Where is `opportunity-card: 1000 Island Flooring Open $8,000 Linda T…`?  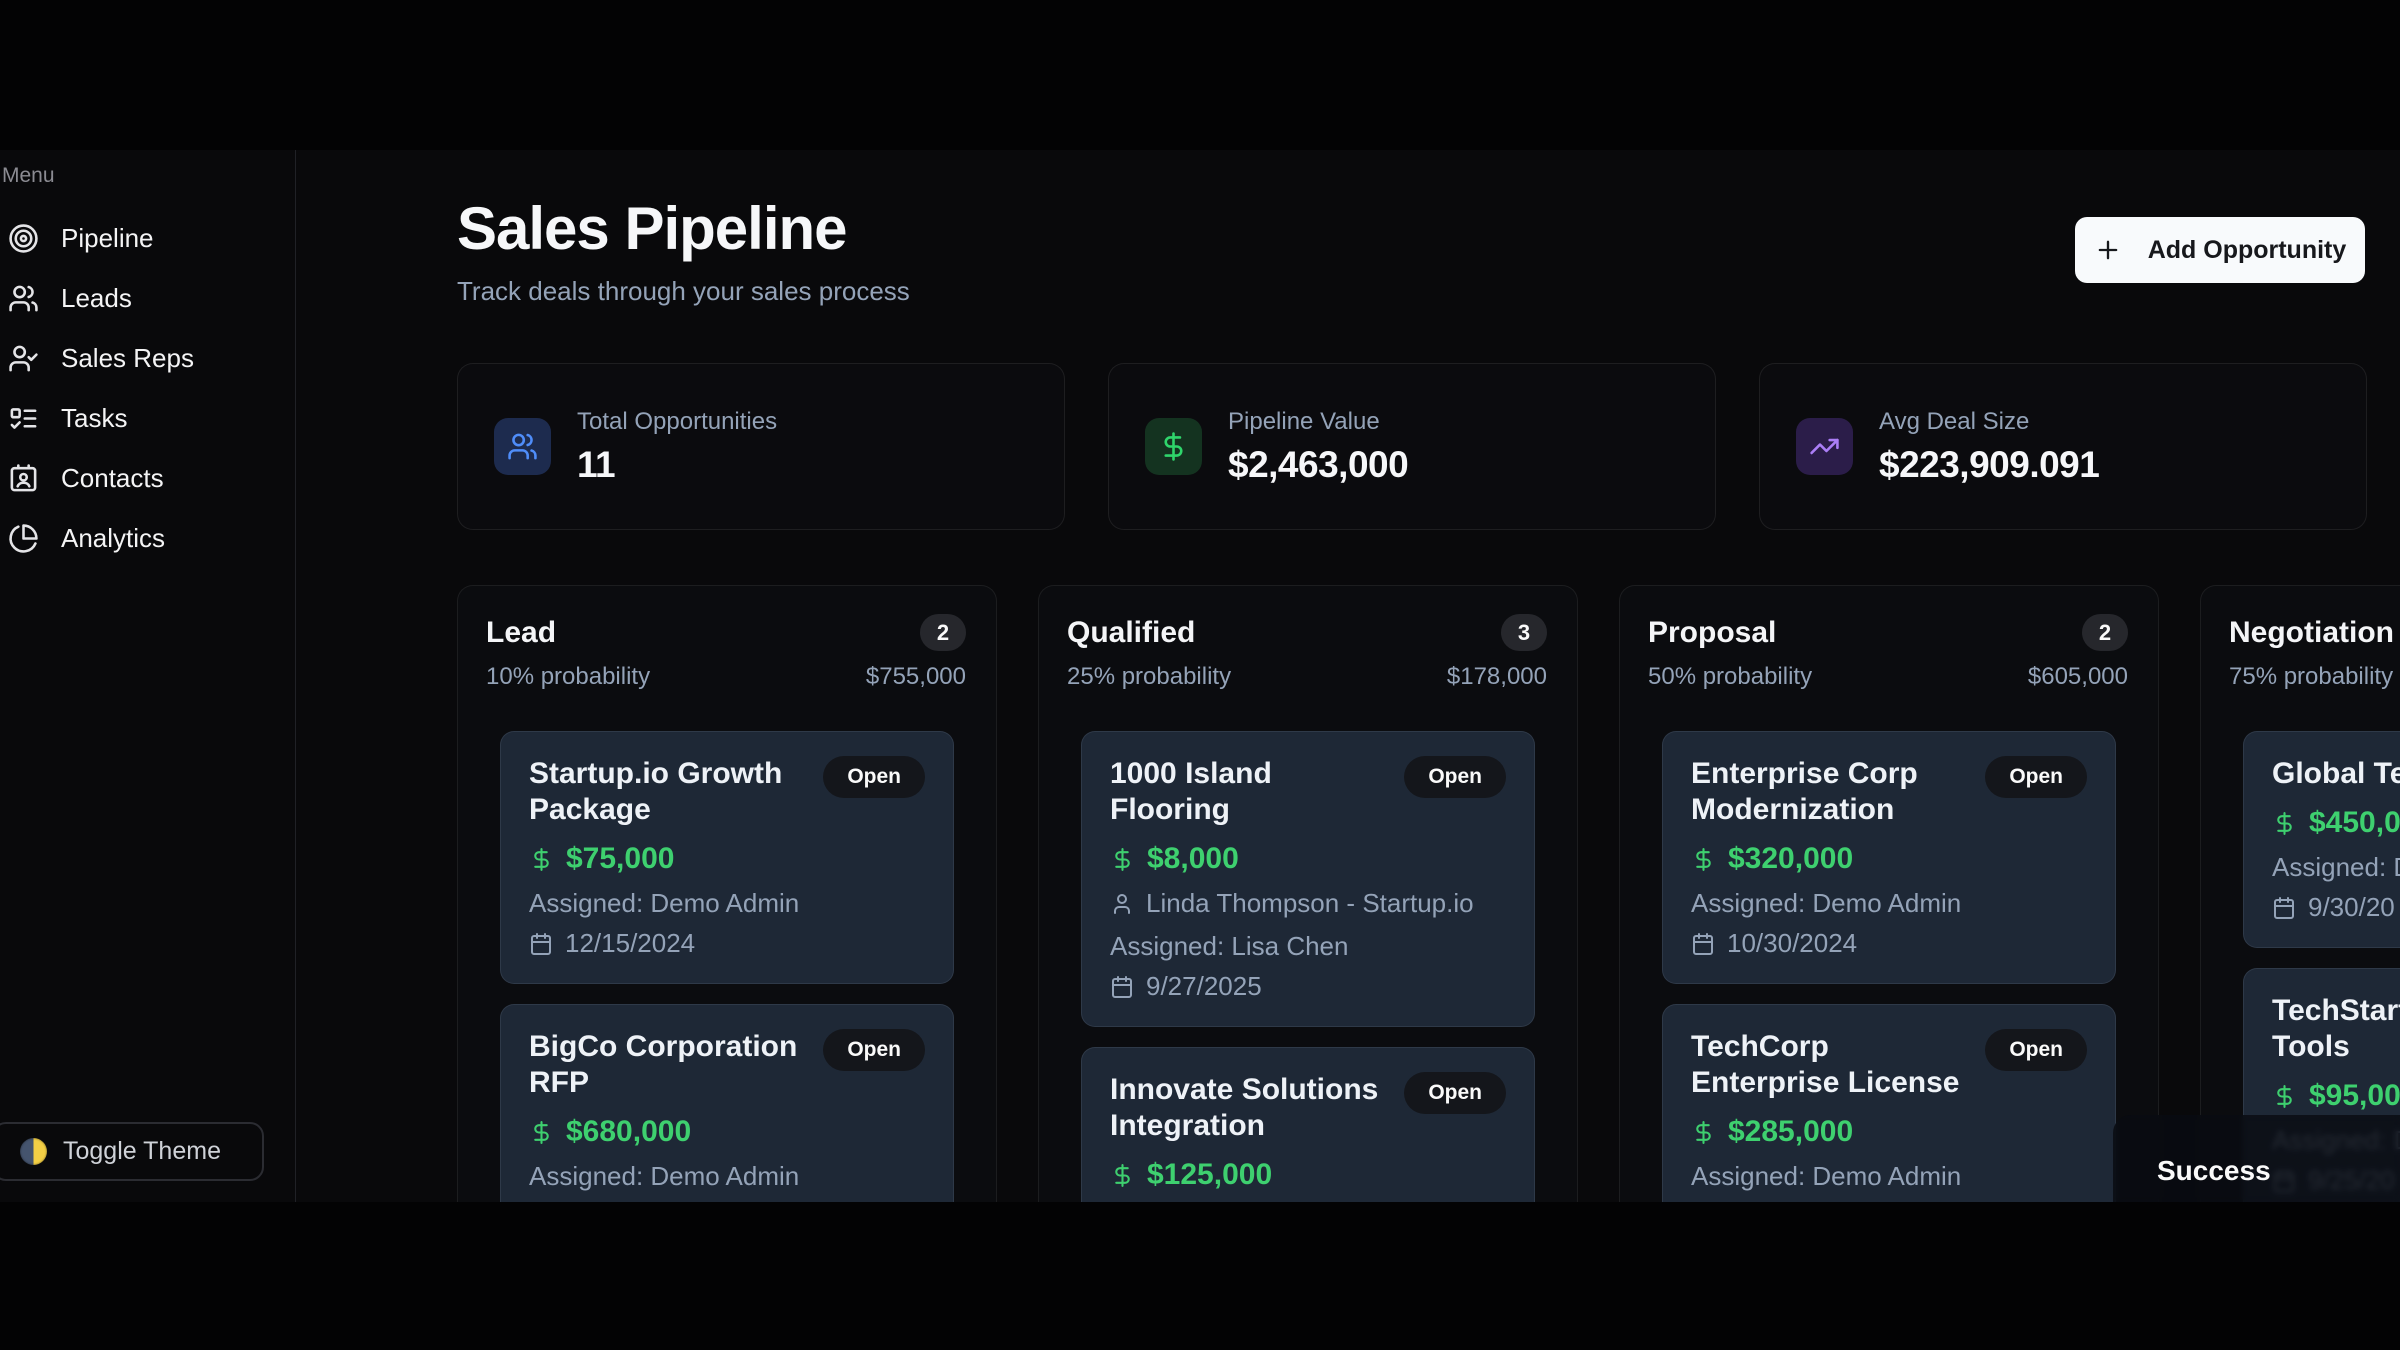 opportunity-card: 1000 Island Flooring Open $8,000 Linda T… is located at coordinates (1308, 879).